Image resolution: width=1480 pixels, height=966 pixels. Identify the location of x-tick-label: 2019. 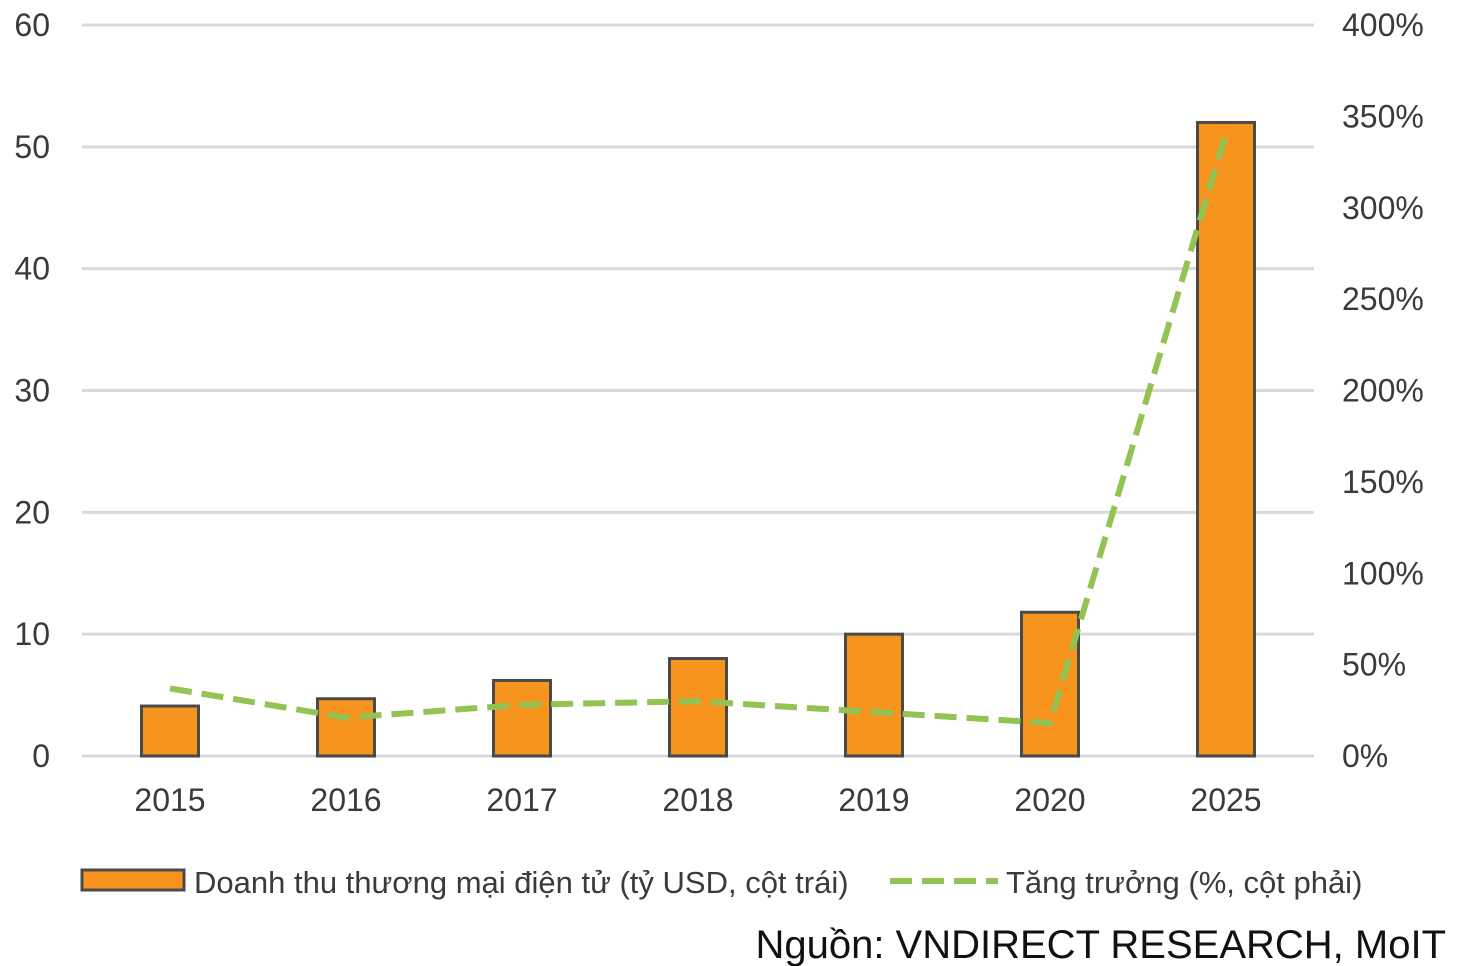
(873, 800).